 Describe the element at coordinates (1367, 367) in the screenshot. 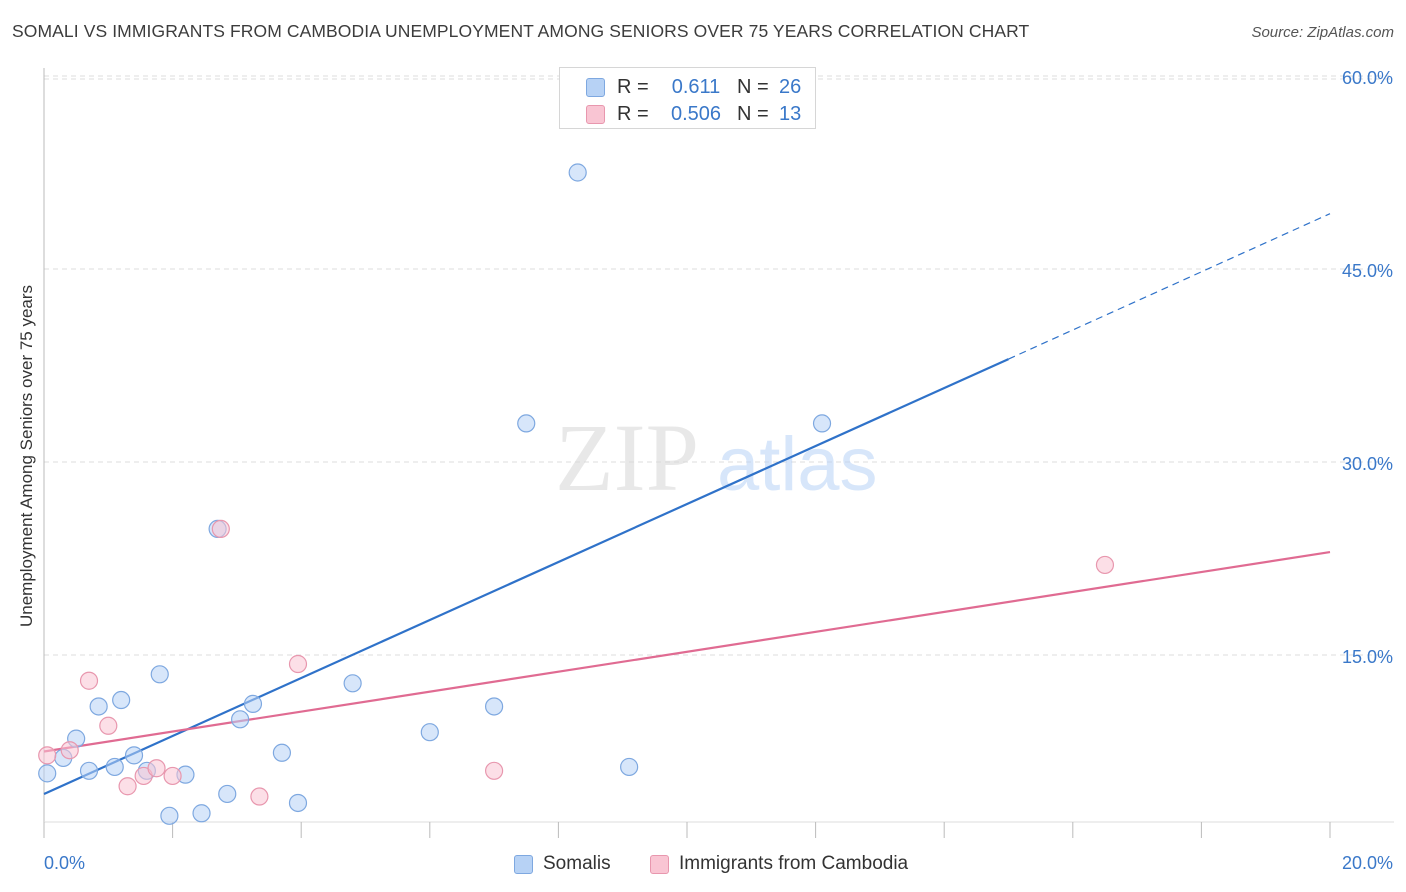

I see `y-tick-labels: 15.0% 30.0% 45.0% 60.0%` at that location.